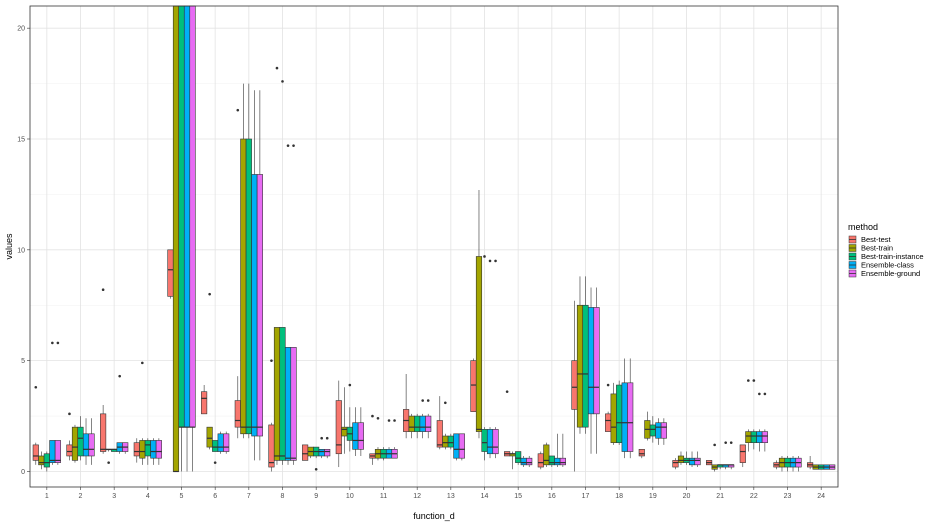 This screenshot has width=928, height=525. Describe the element at coordinates (552, 496) in the screenshot. I see `x-tick-label: 16` at that location.